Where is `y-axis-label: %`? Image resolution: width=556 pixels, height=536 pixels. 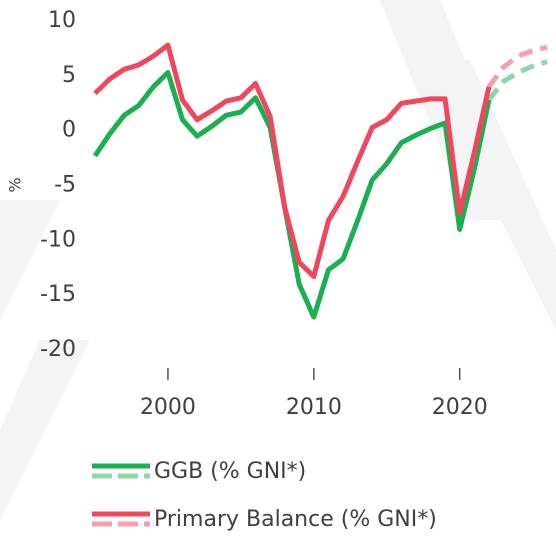
y-axis-label: % is located at coordinates (15, 184).